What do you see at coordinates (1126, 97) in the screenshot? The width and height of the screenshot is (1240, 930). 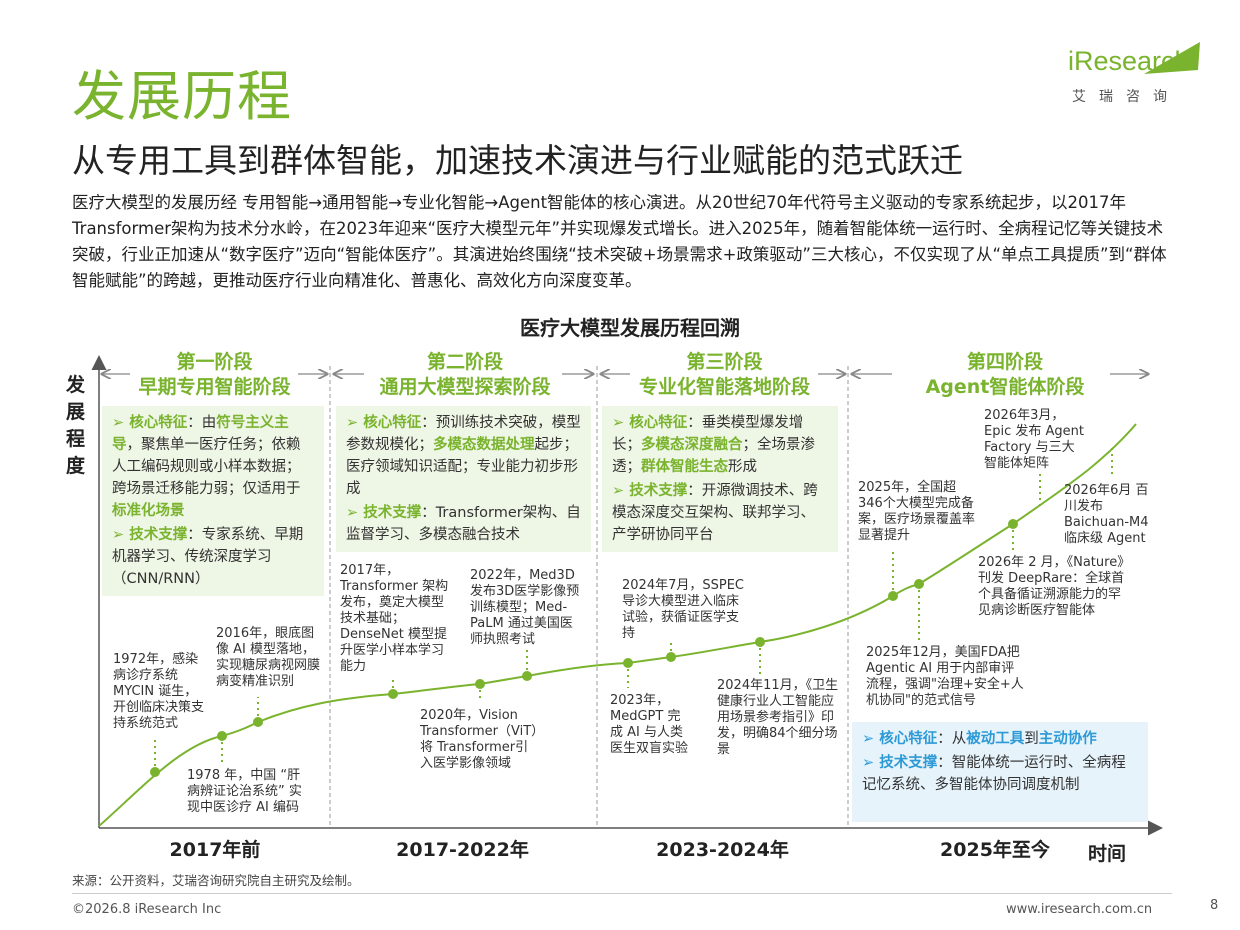 I see `logo-subtitle: 艾瑞咨询` at bounding box center [1126, 97].